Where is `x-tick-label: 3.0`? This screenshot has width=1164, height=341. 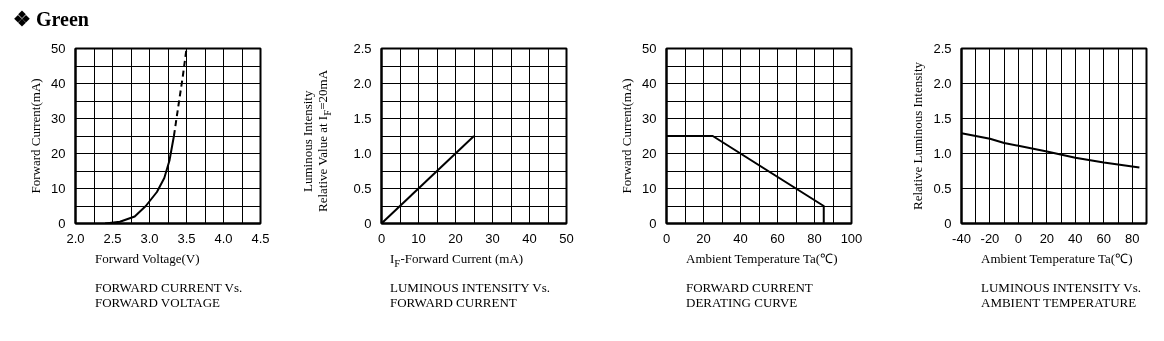
x-tick-label: 3.0 is located at coordinates (149, 238).